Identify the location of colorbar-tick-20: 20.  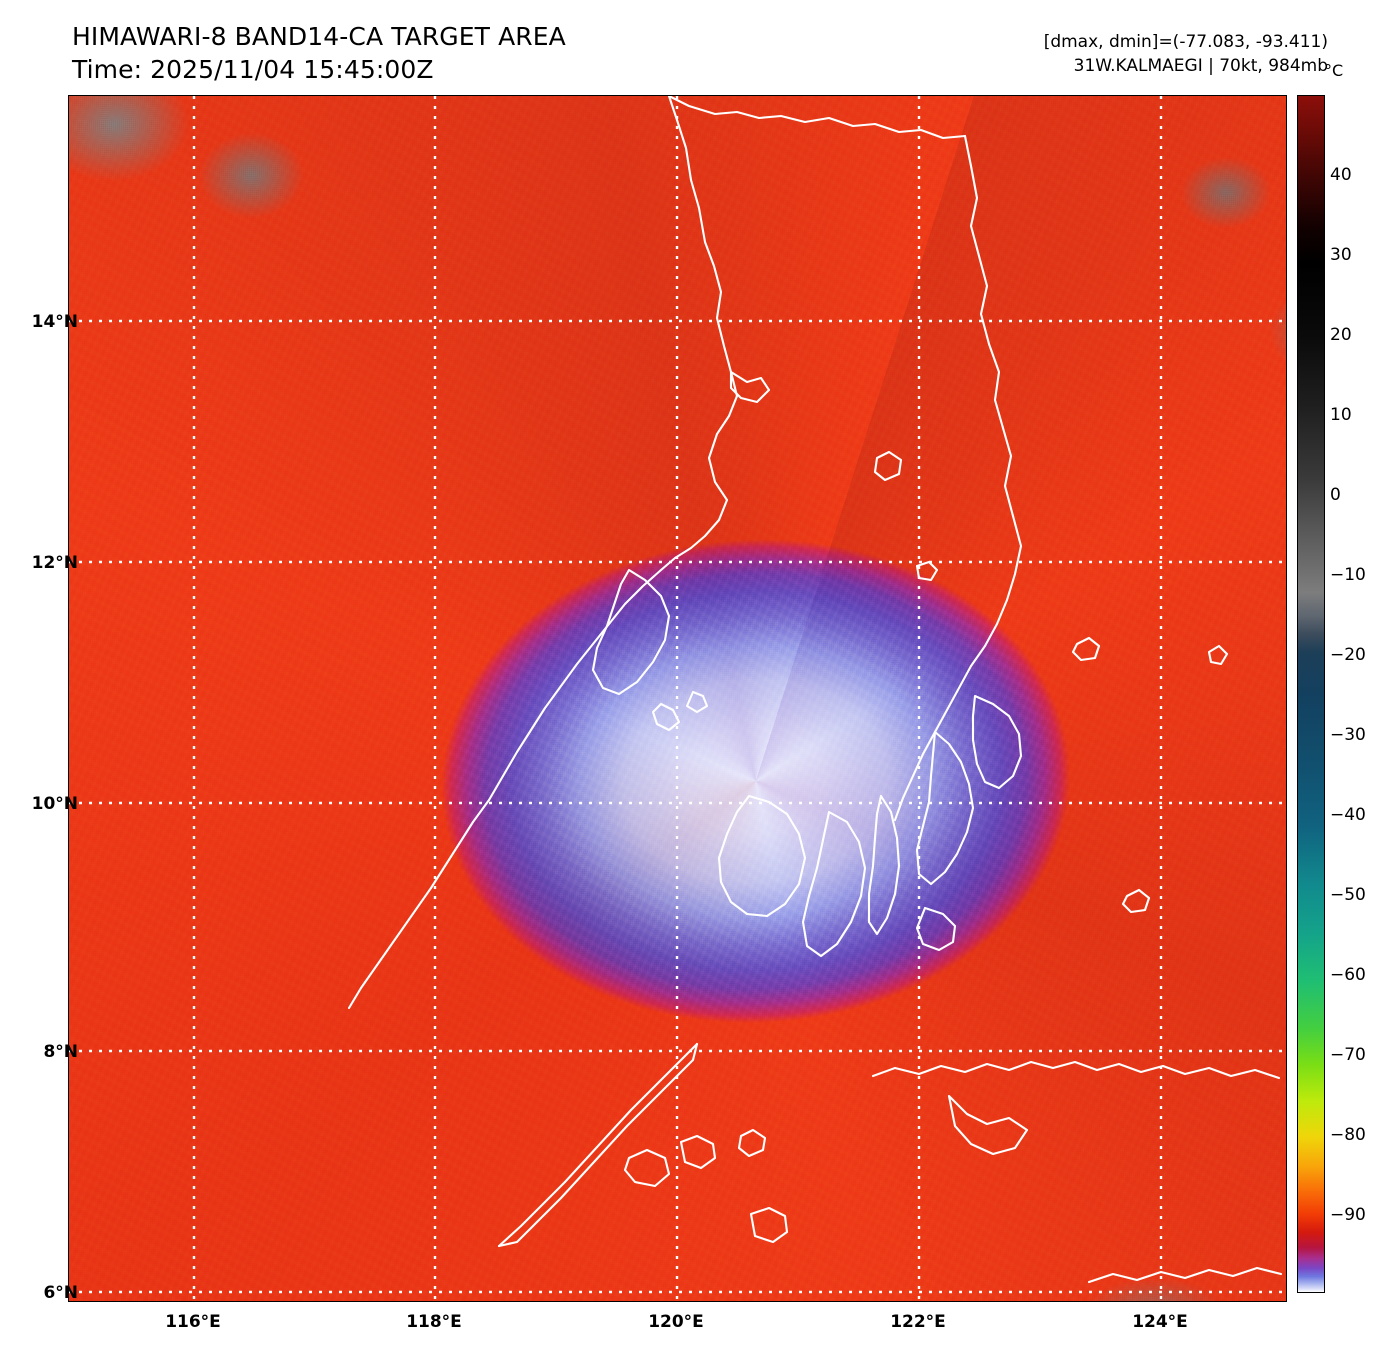
(1341, 335).